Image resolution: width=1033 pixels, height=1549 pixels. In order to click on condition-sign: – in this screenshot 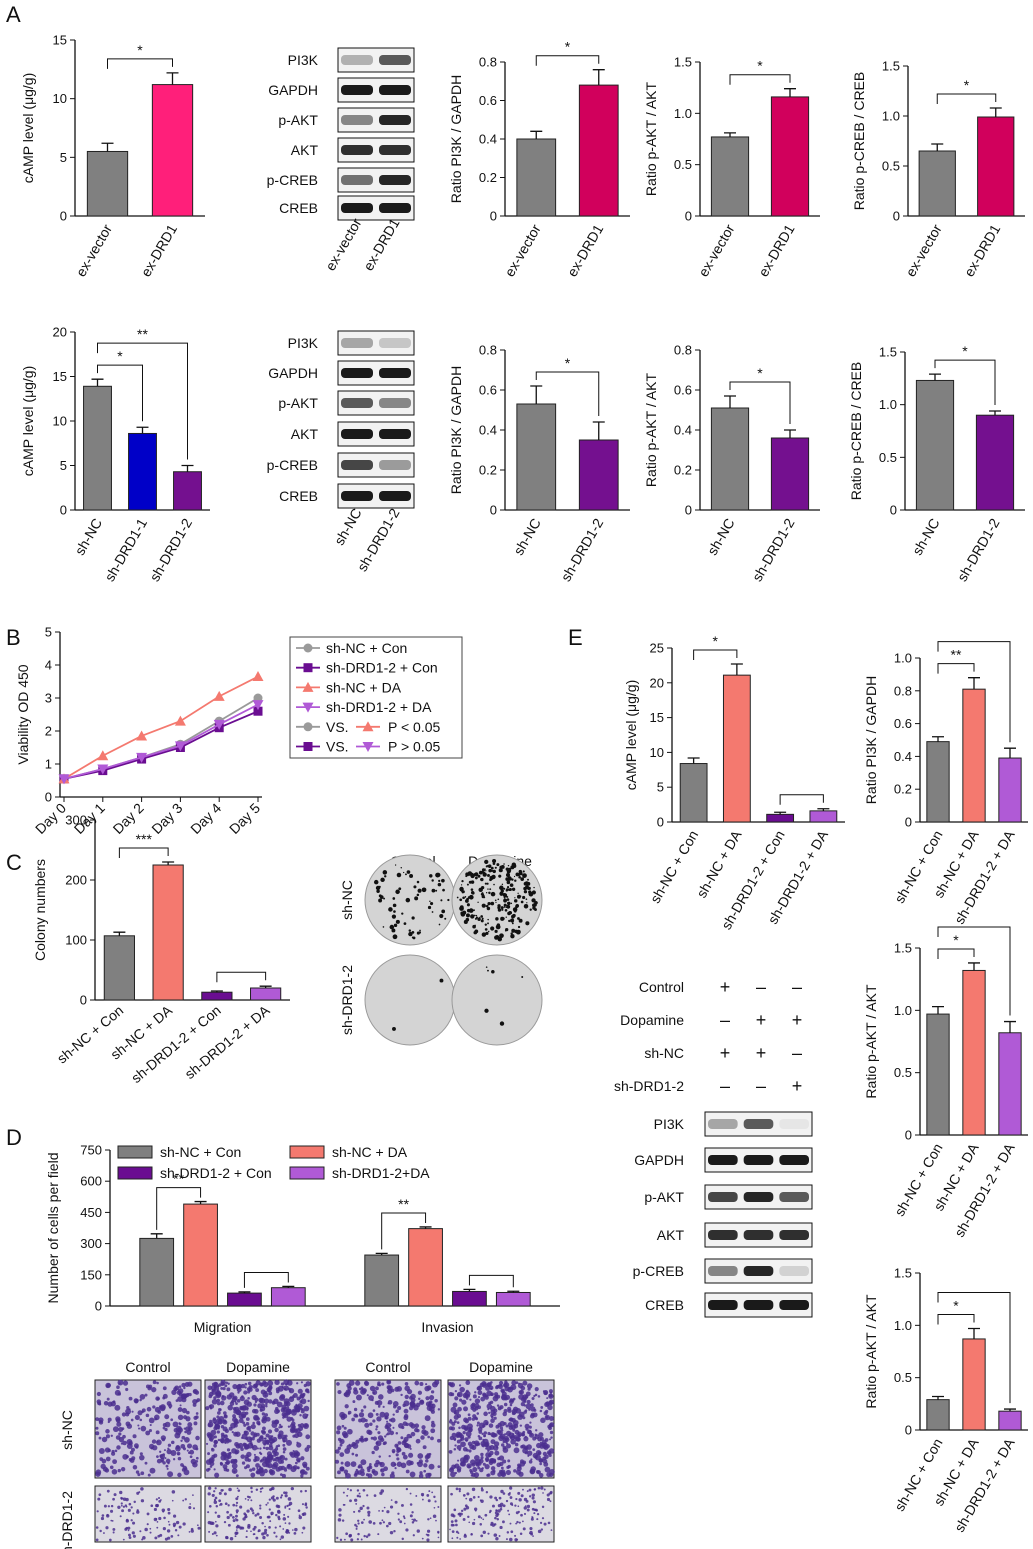, I will do `click(725, 1086)`.